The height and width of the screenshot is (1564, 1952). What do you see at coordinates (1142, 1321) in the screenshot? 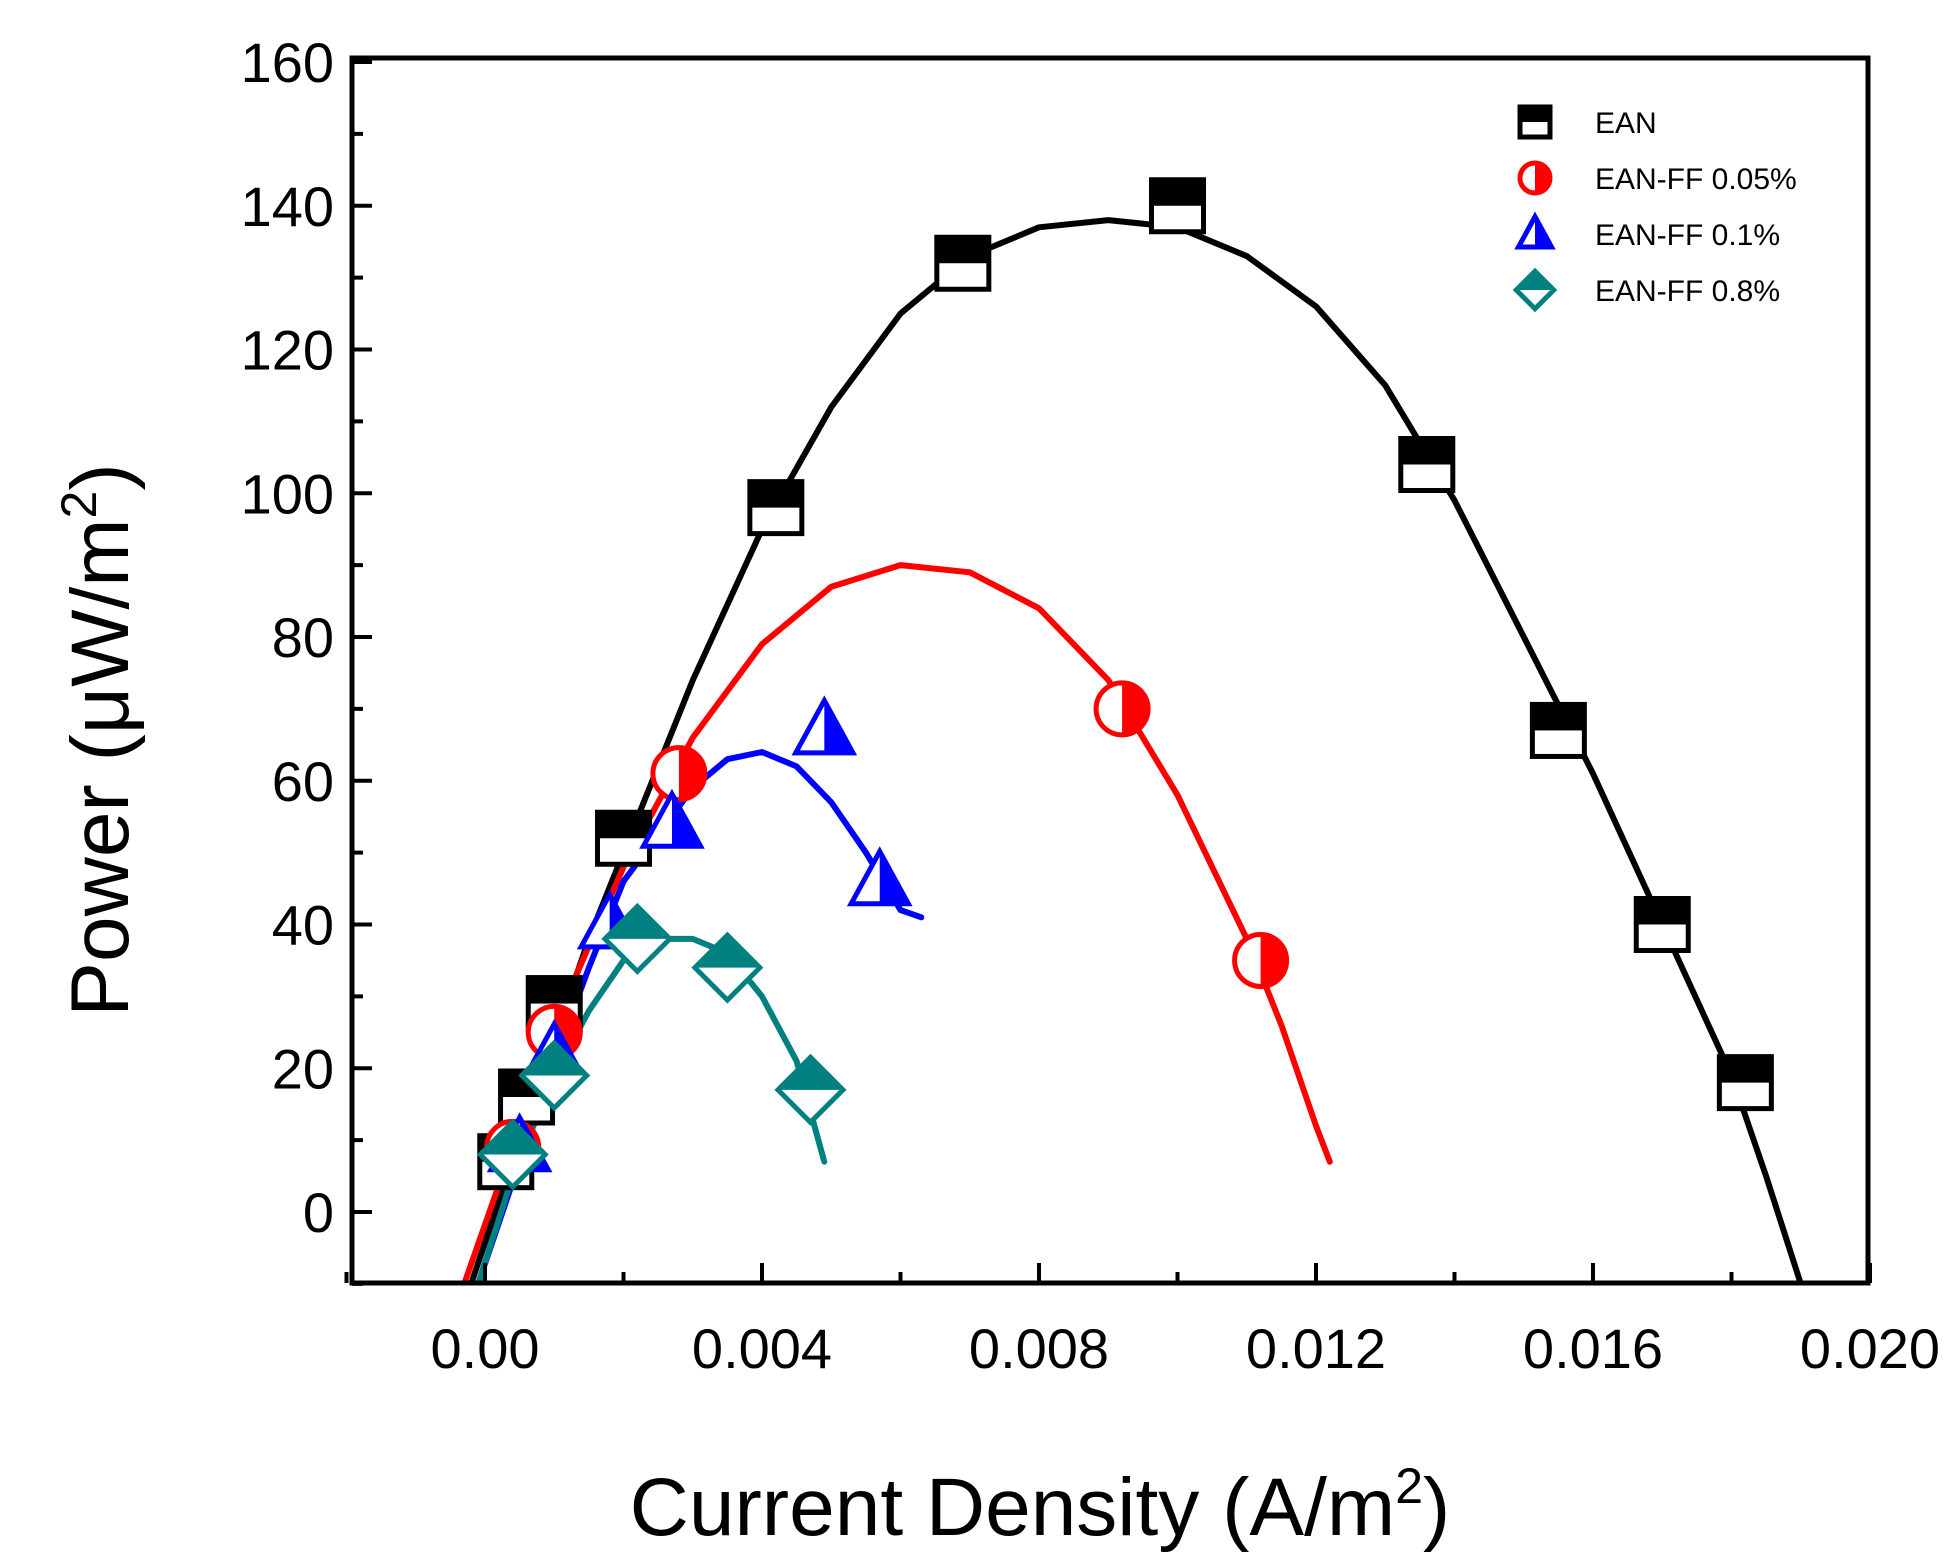
I see `x-axis-ticks: 0.00 0.004 0.008 0.012 0.016 0.020` at bounding box center [1142, 1321].